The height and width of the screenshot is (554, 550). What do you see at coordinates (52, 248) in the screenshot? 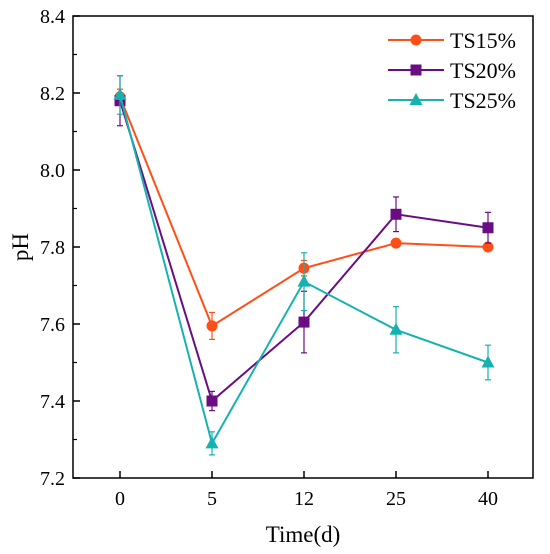
I see `y-tick-label: 7.8` at bounding box center [52, 248].